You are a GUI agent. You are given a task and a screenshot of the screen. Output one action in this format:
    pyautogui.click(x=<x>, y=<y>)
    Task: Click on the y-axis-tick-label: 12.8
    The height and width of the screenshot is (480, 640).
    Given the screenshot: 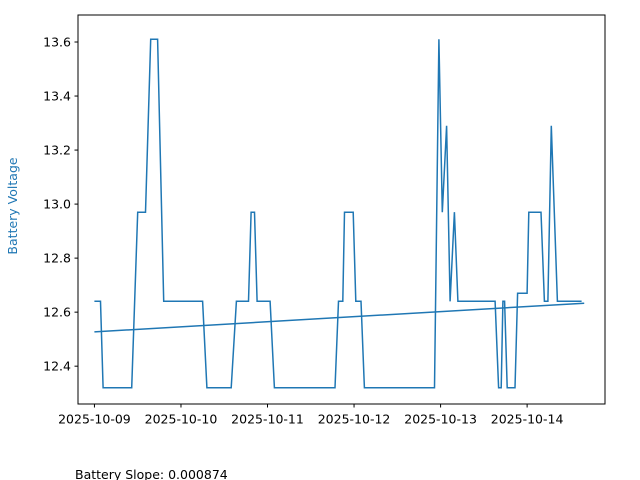 What is the action you would take?
    pyautogui.click(x=57, y=258)
    